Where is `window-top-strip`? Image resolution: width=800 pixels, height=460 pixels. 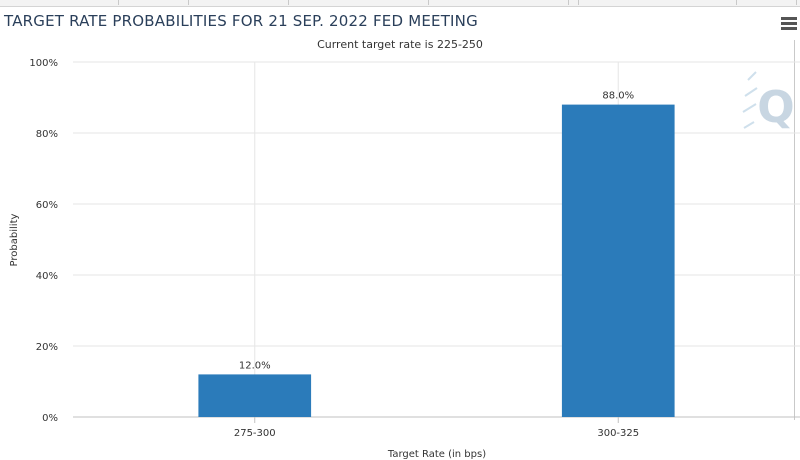 window-top-strip is located at coordinates (400, 3).